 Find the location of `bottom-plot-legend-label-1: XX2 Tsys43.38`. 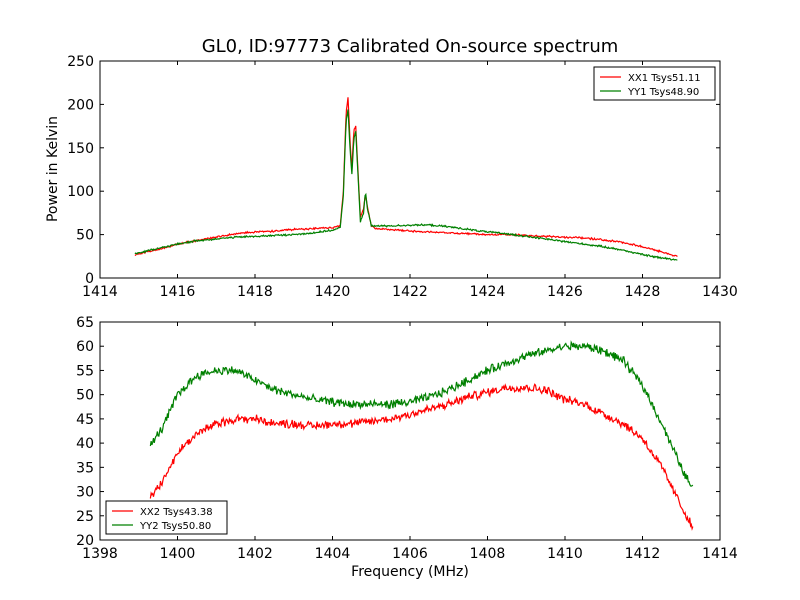

bottom-plot-legend-label-1: XX2 Tsys43.38 is located at coordinates (176, 512).